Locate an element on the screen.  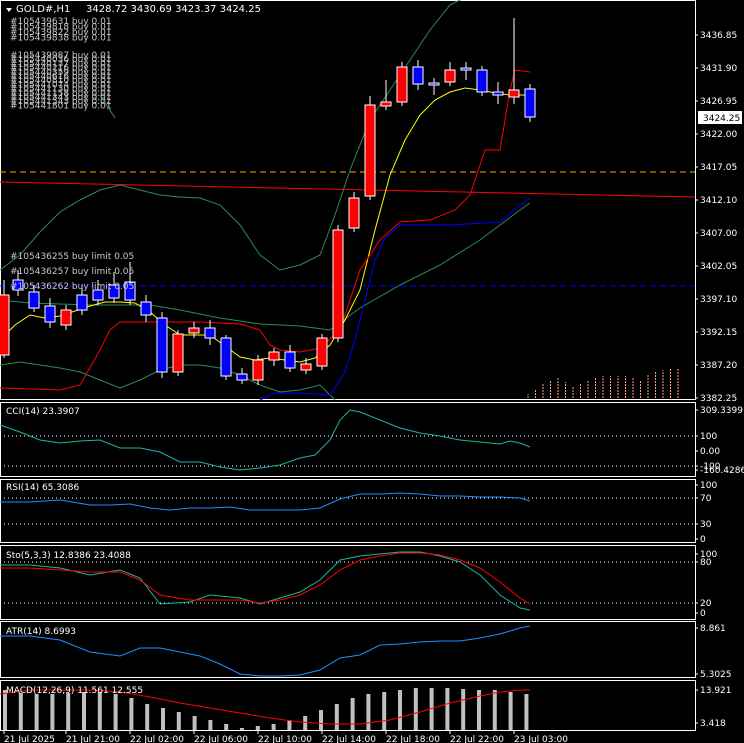
cci-axis-tick-label: -160.4286 is located at coordinates (722, 471).